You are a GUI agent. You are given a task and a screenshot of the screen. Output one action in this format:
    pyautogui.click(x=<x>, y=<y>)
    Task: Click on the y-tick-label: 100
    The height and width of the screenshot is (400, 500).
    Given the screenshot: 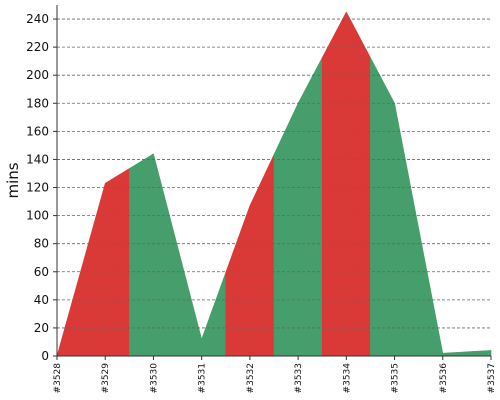 What is the action you would take?
    pyautogui.click(x=37, y=216)
    